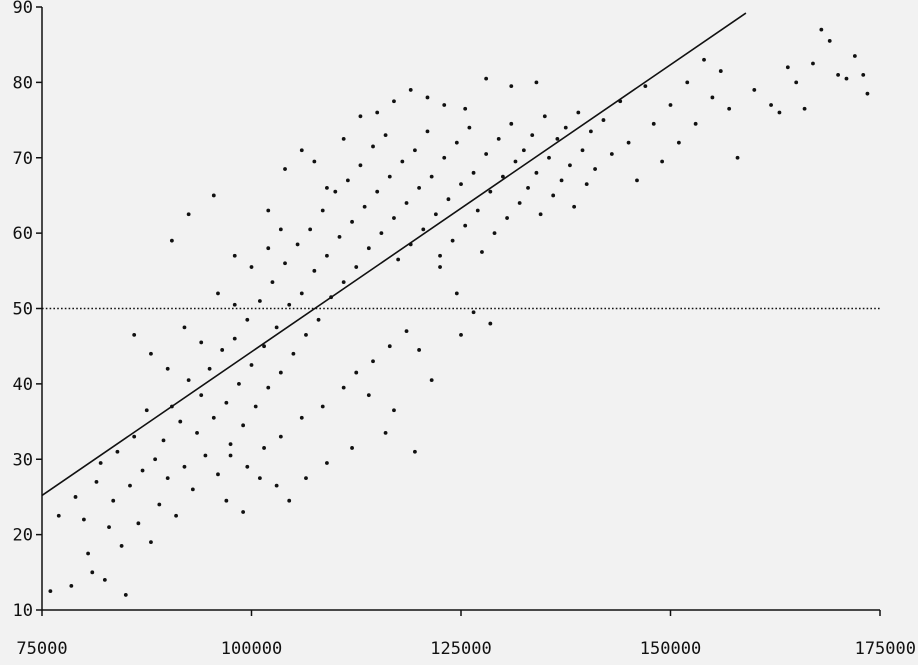 Image resolution: width=918 pixels, height=665 pixels. What do you see at coordinates (251, 649) in the screenshot?
I see `x-tick-label: 100000` at bounding box center [251, 649].